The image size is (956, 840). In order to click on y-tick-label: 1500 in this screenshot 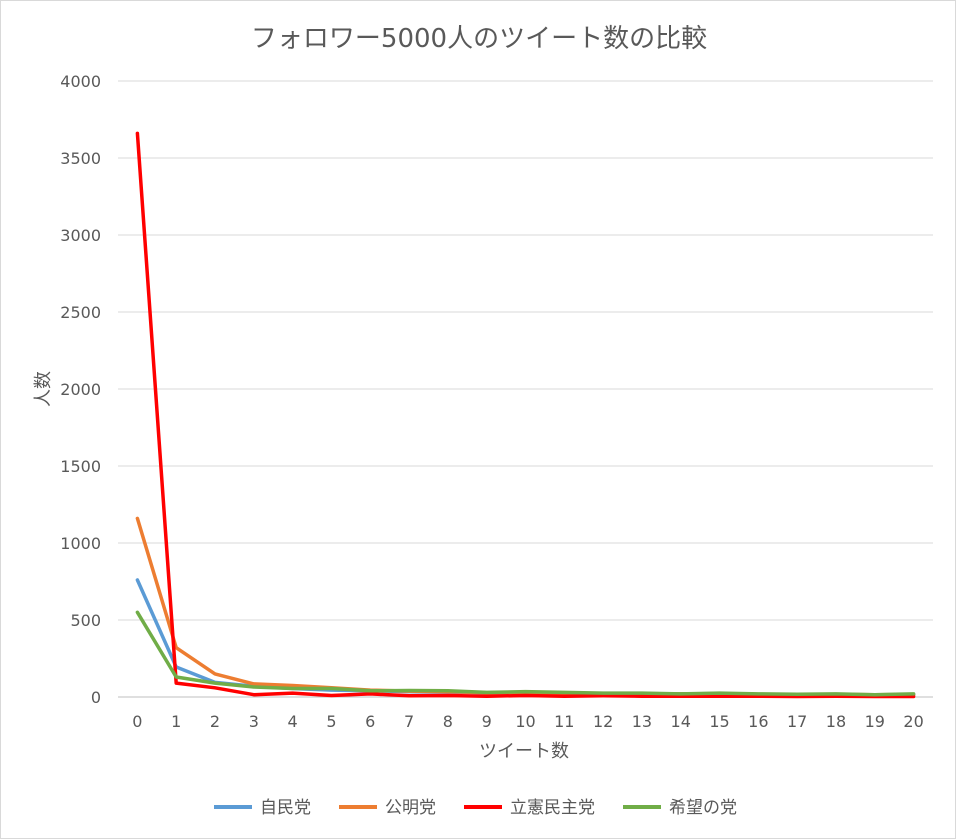, I will do `click(80, 466)`.